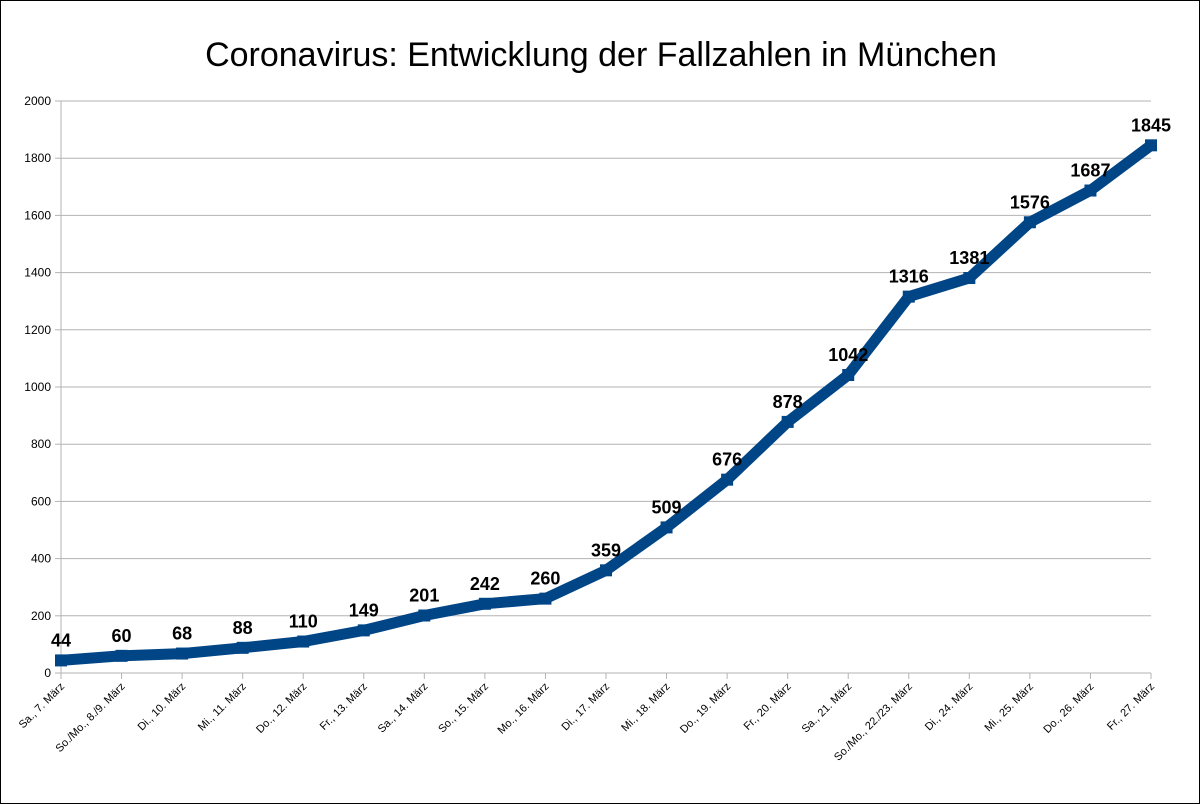 The image size is (1200, 804). Describe the element at coordinates (281, 708) in the screenshot. I see `x-tick-label: Do., 12. März` at that location.